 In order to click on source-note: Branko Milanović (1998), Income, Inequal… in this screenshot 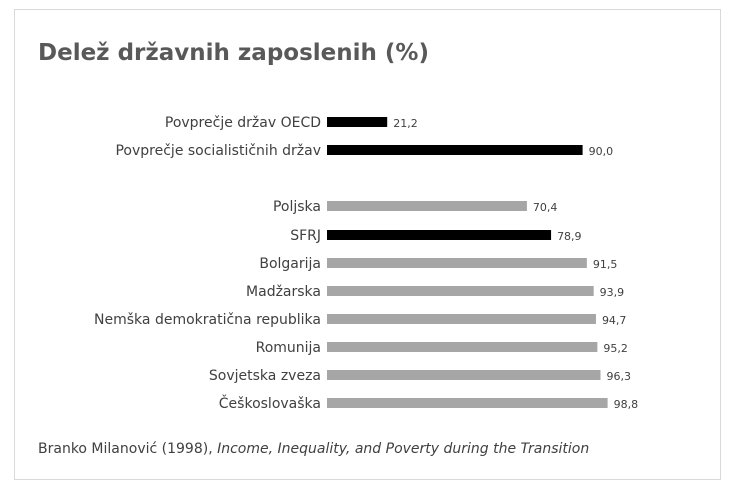, I will do `click(313, 449)`.